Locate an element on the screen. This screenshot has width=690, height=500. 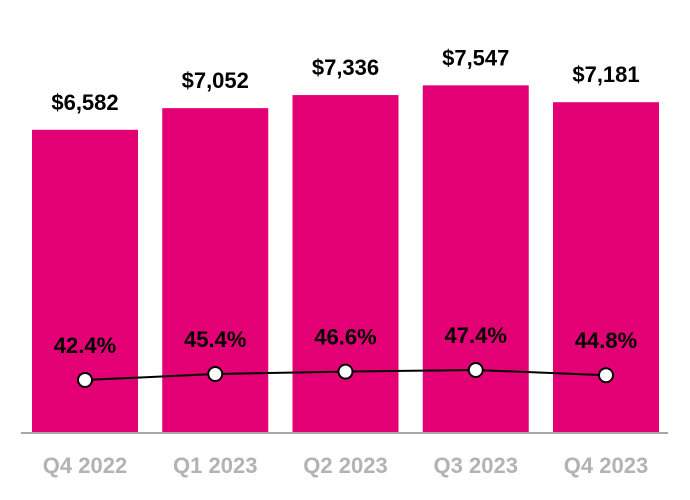
line-value-label: 44.8% is located at coordinates (606, 340).